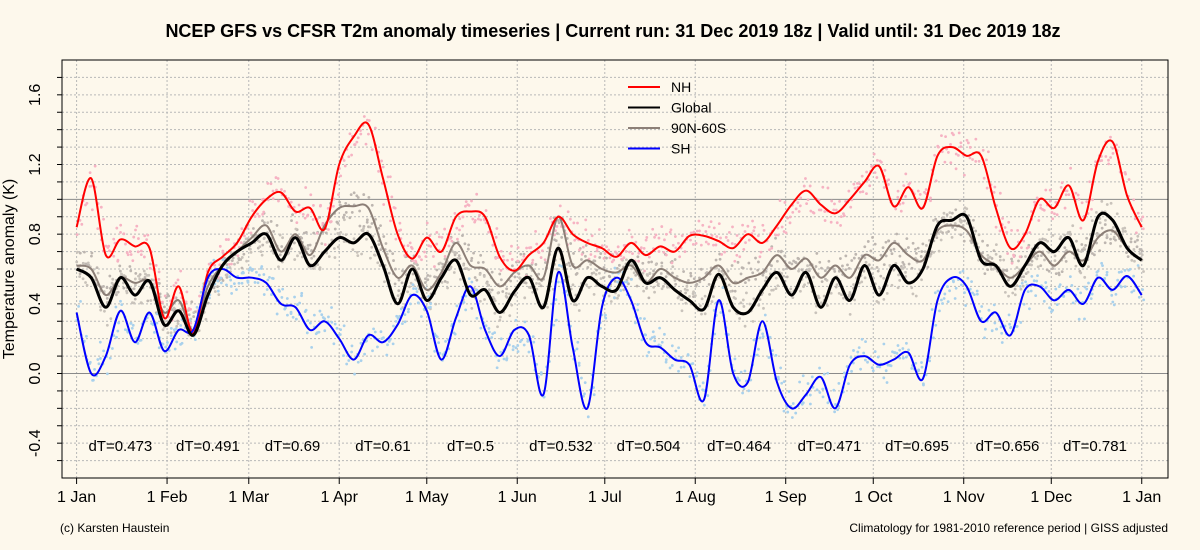 The width and height of the screenshot is (1200, 550). I want to click on x-tick-label: 1 Oct, so click(873, 497).